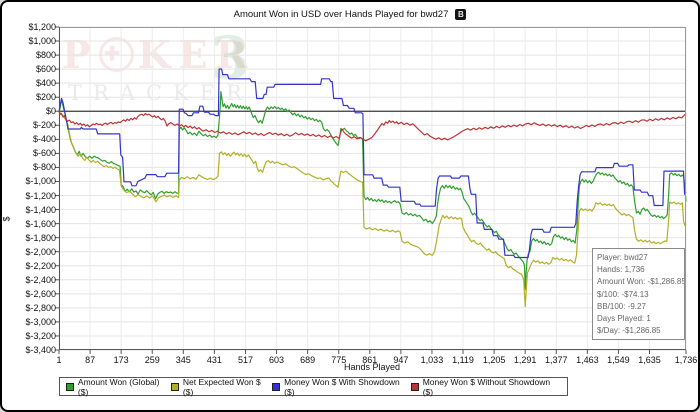 The width and height of the screenshot is (700, 412). Describe the element at coordinates (40, 237) in the screenshot. I see `y-tick-label: $-1,800` at that location.